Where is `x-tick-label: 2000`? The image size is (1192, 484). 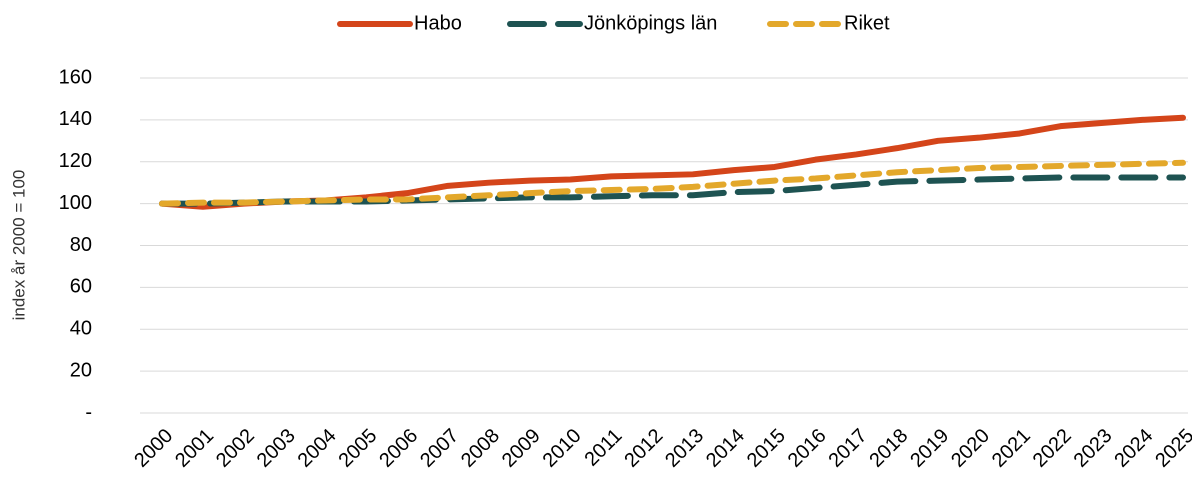 x-tick-label: 2000 is located at coordinates (153, 448).